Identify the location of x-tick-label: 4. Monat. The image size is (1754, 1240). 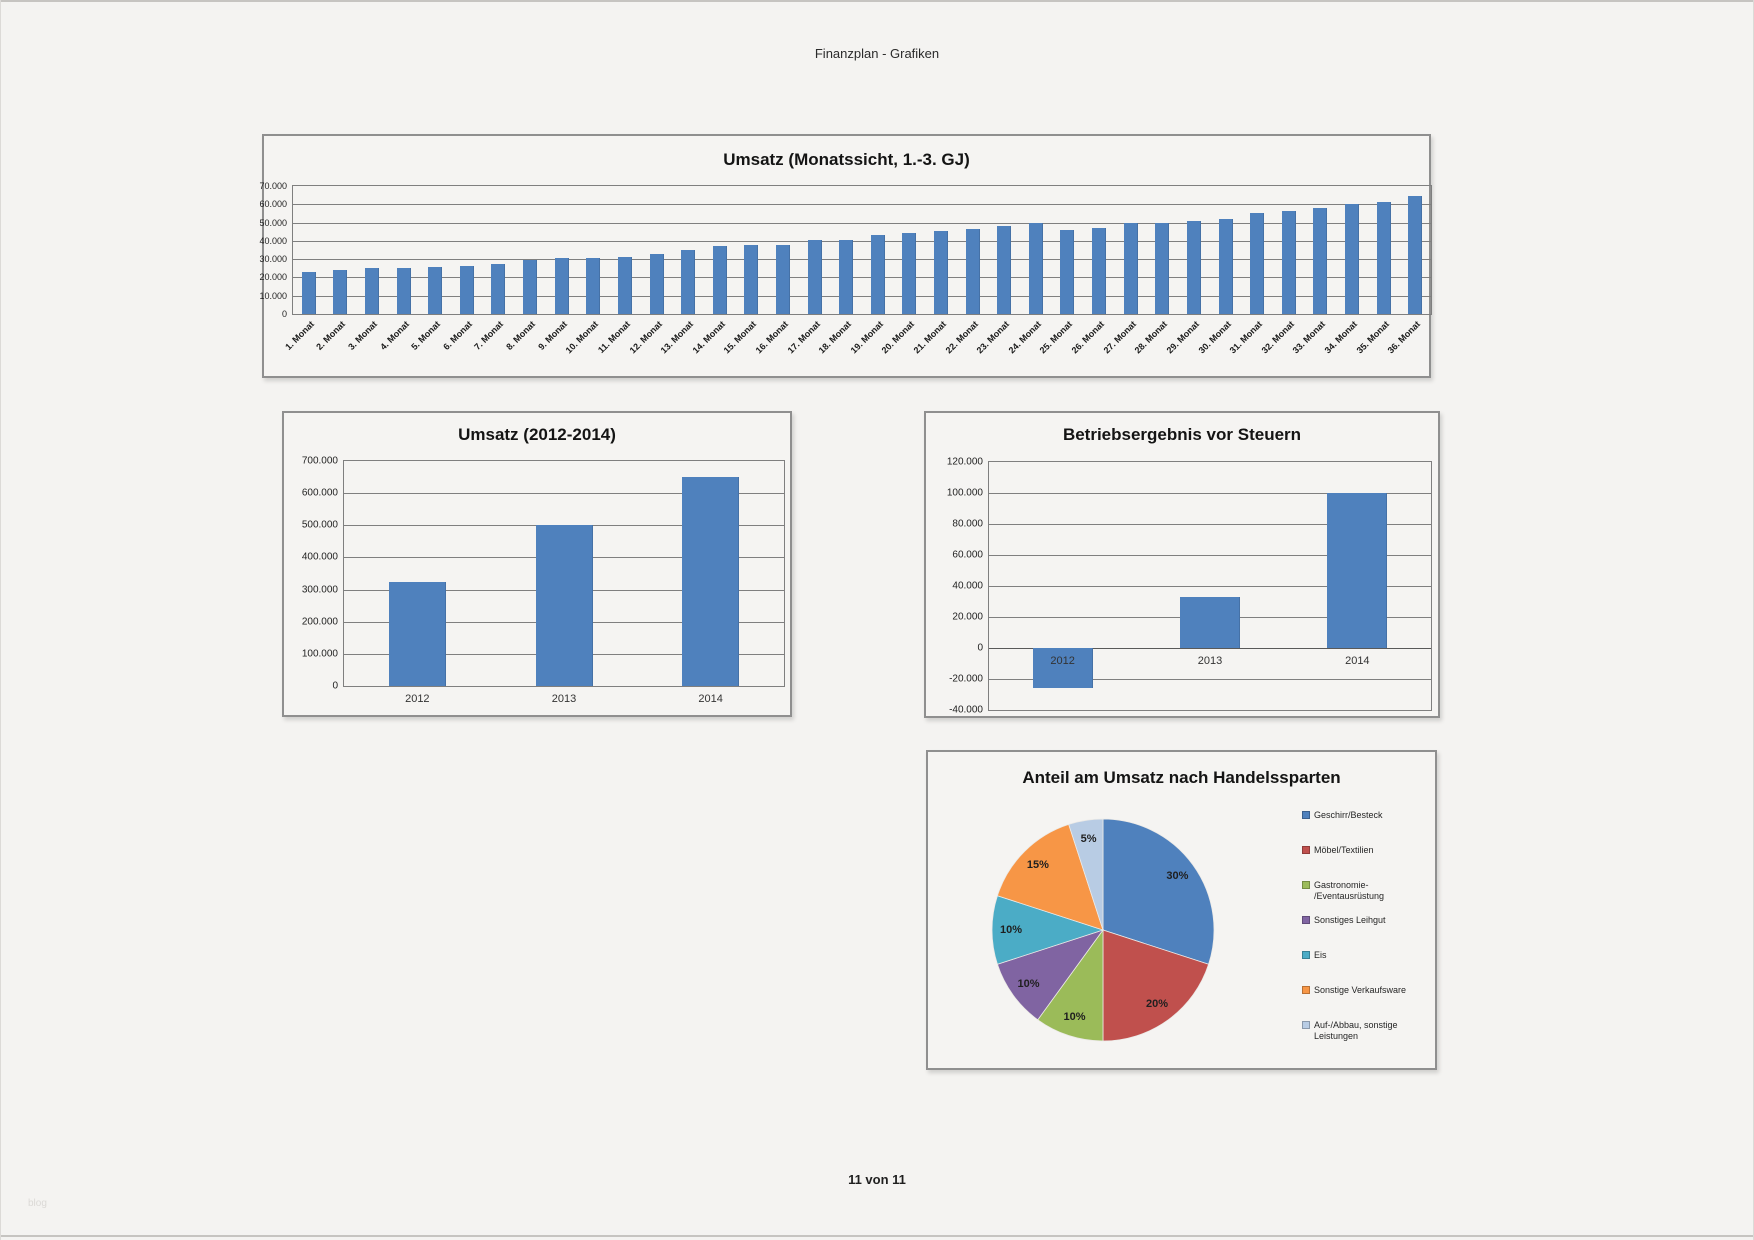
(394, 335).